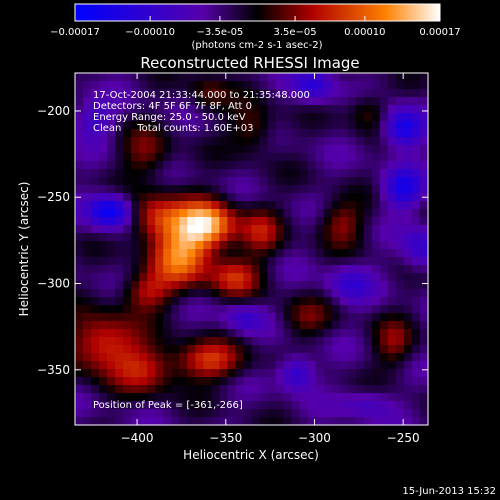  Describe the element at coordinates (53, 284) in the screenshot. I see `y-tick-label: −300` at that location.